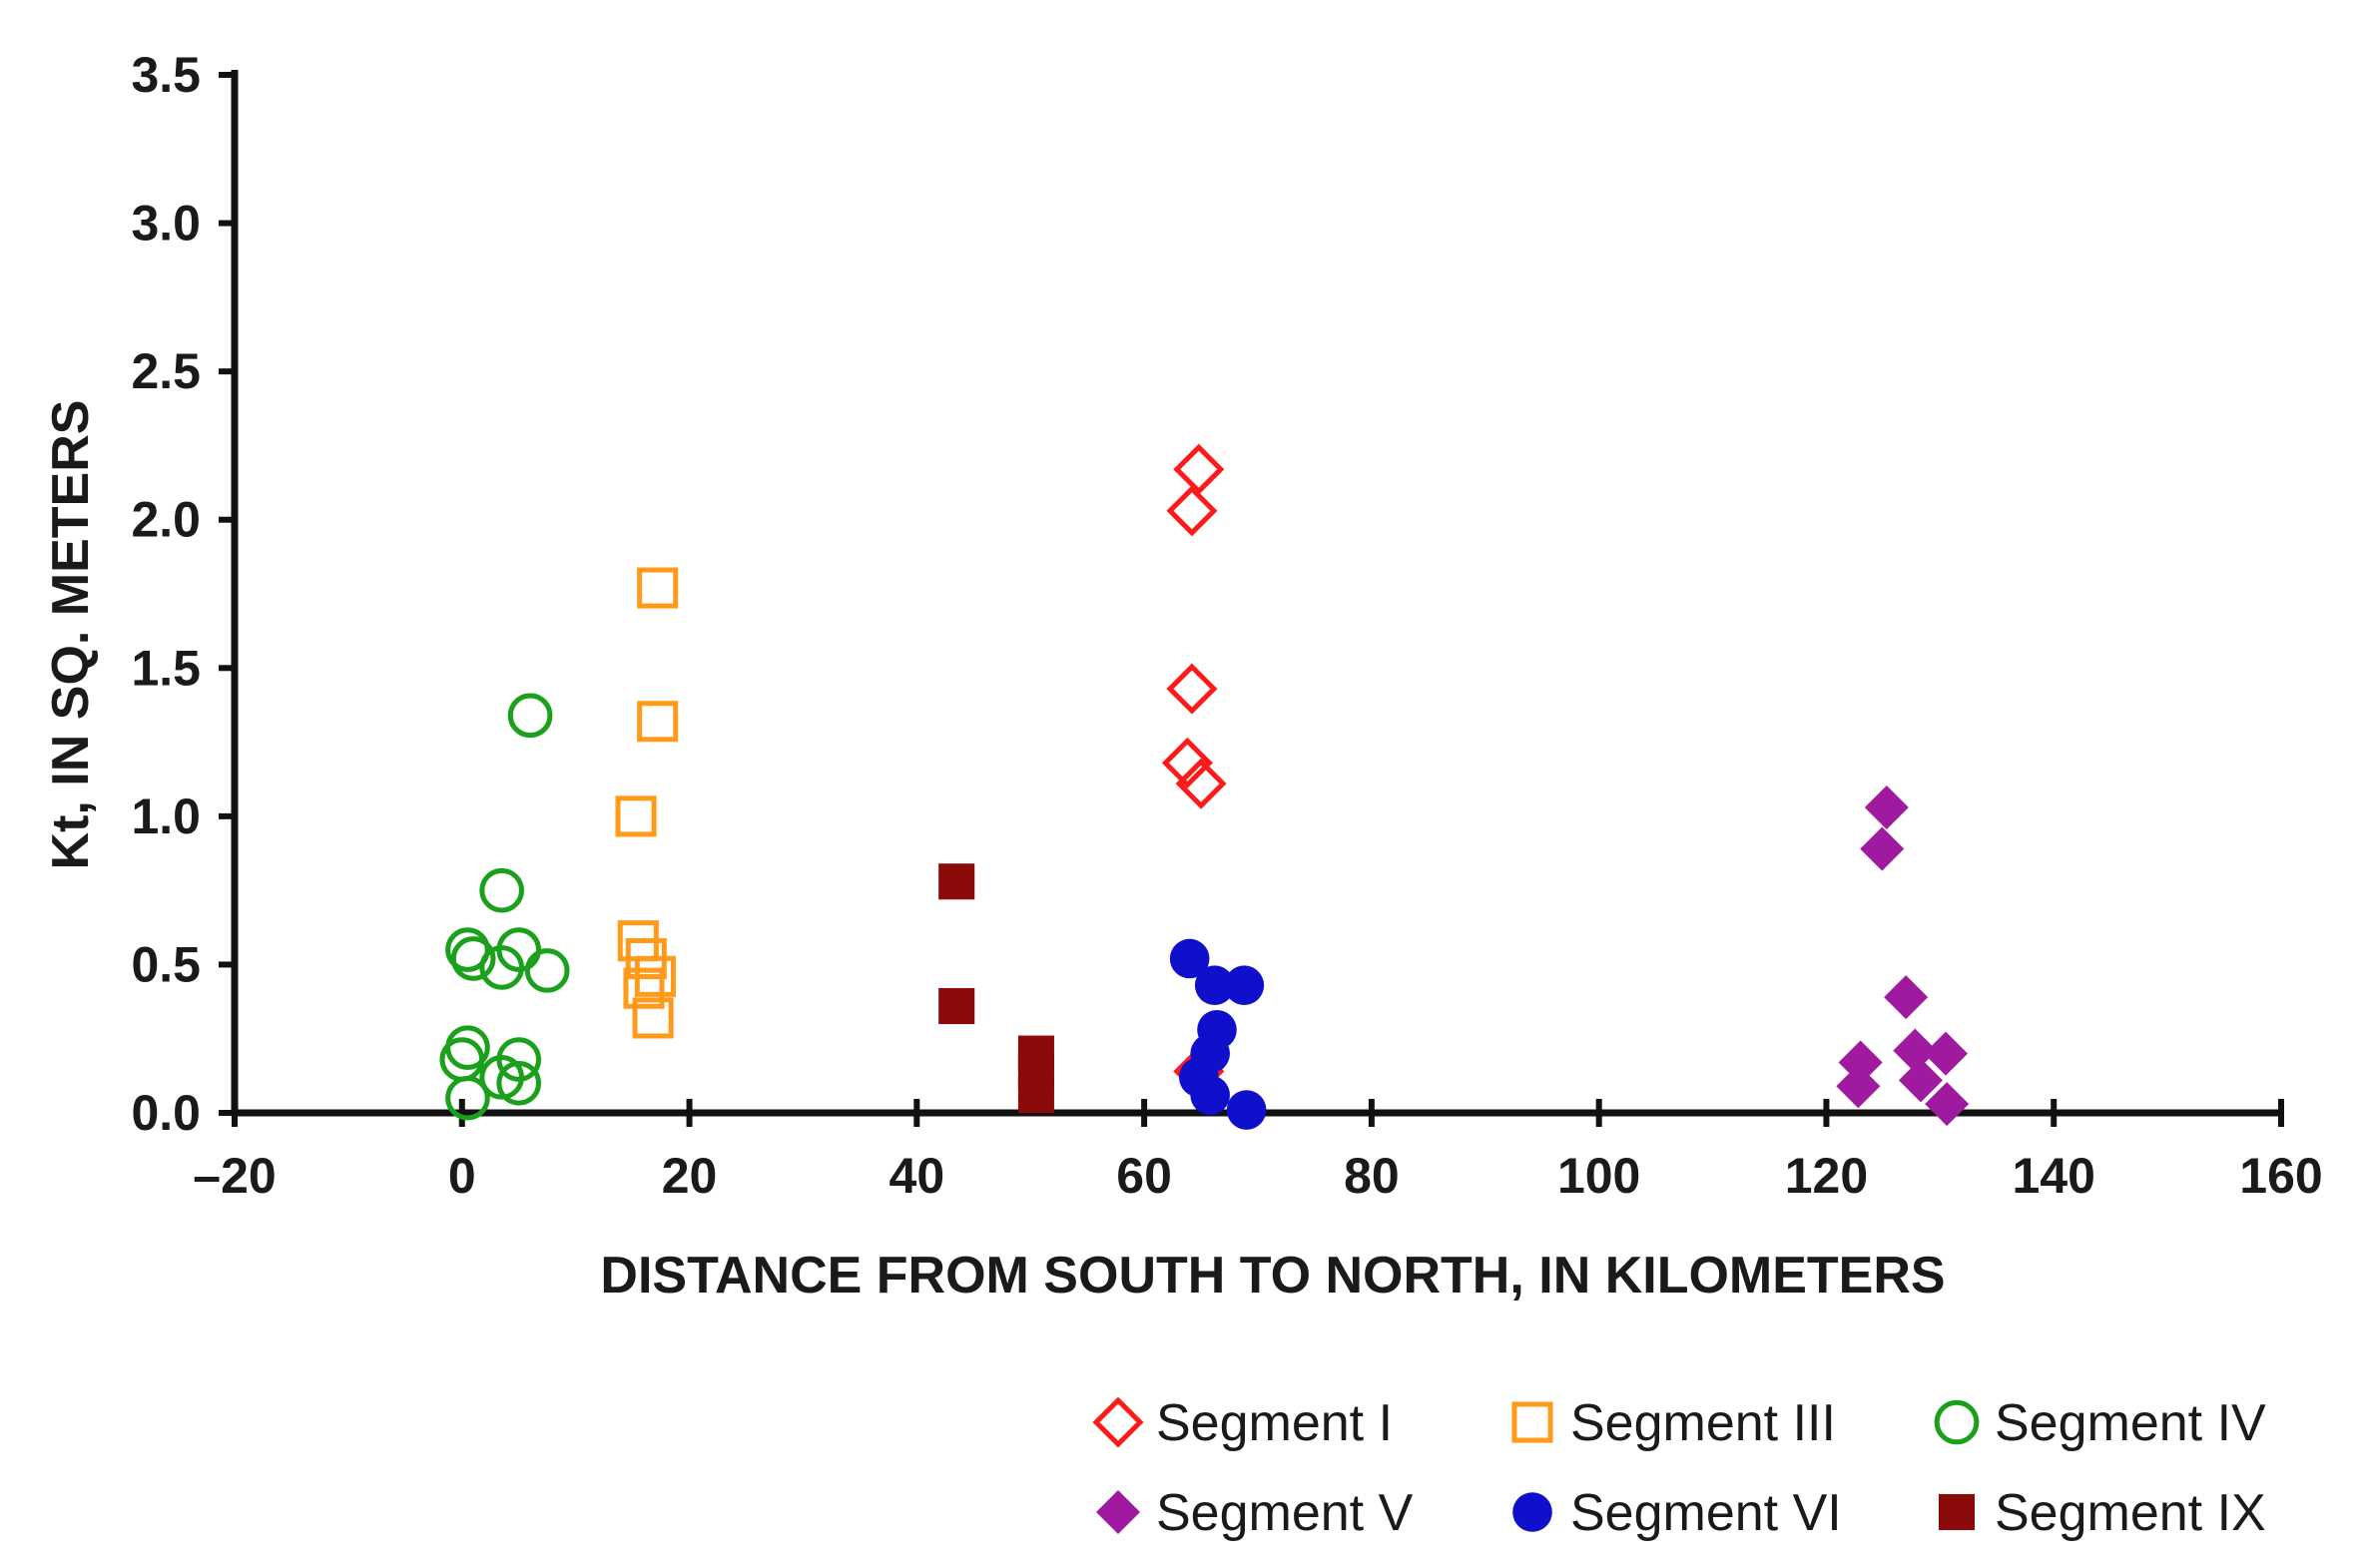 This screenshot has height=1568, width=2367. I want to click on y-tick-label: 0.0, so click(166, 1113).